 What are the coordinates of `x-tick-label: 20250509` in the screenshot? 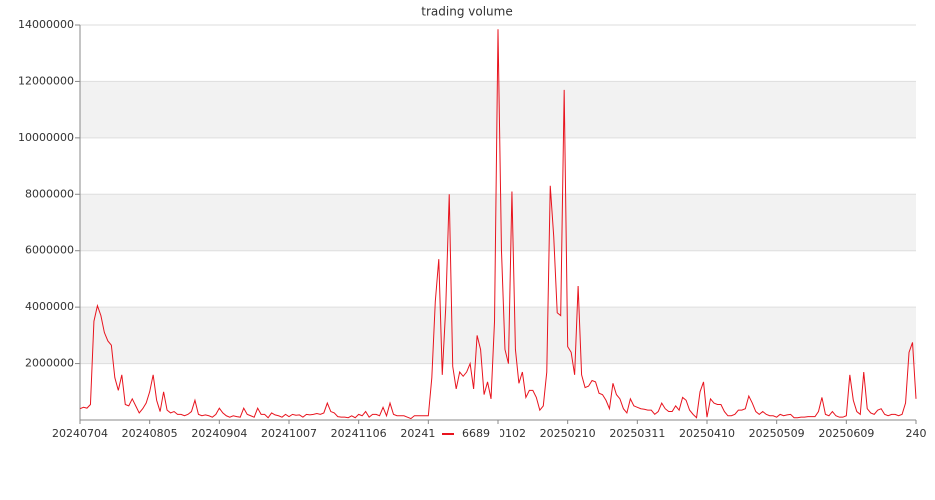 It's located at (777, 433).